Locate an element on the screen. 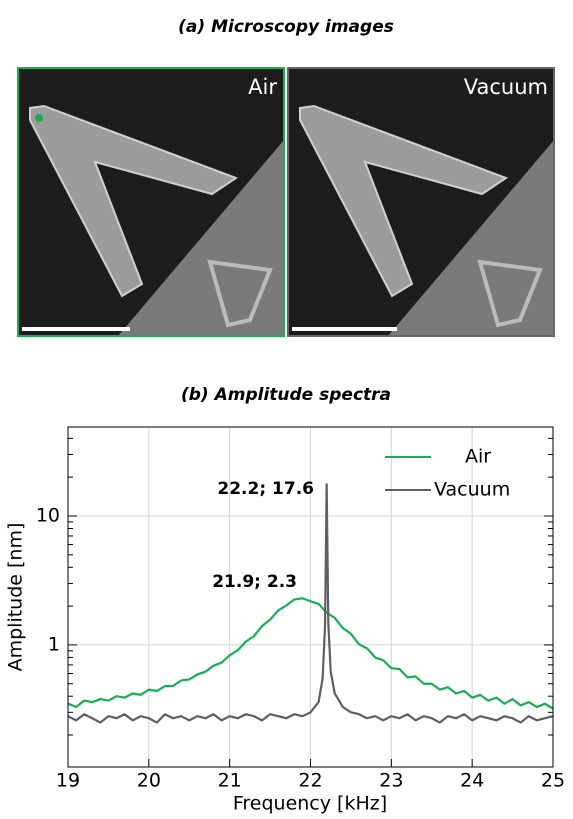  x-tick-label: 24 is located at coordinates (472, 781).